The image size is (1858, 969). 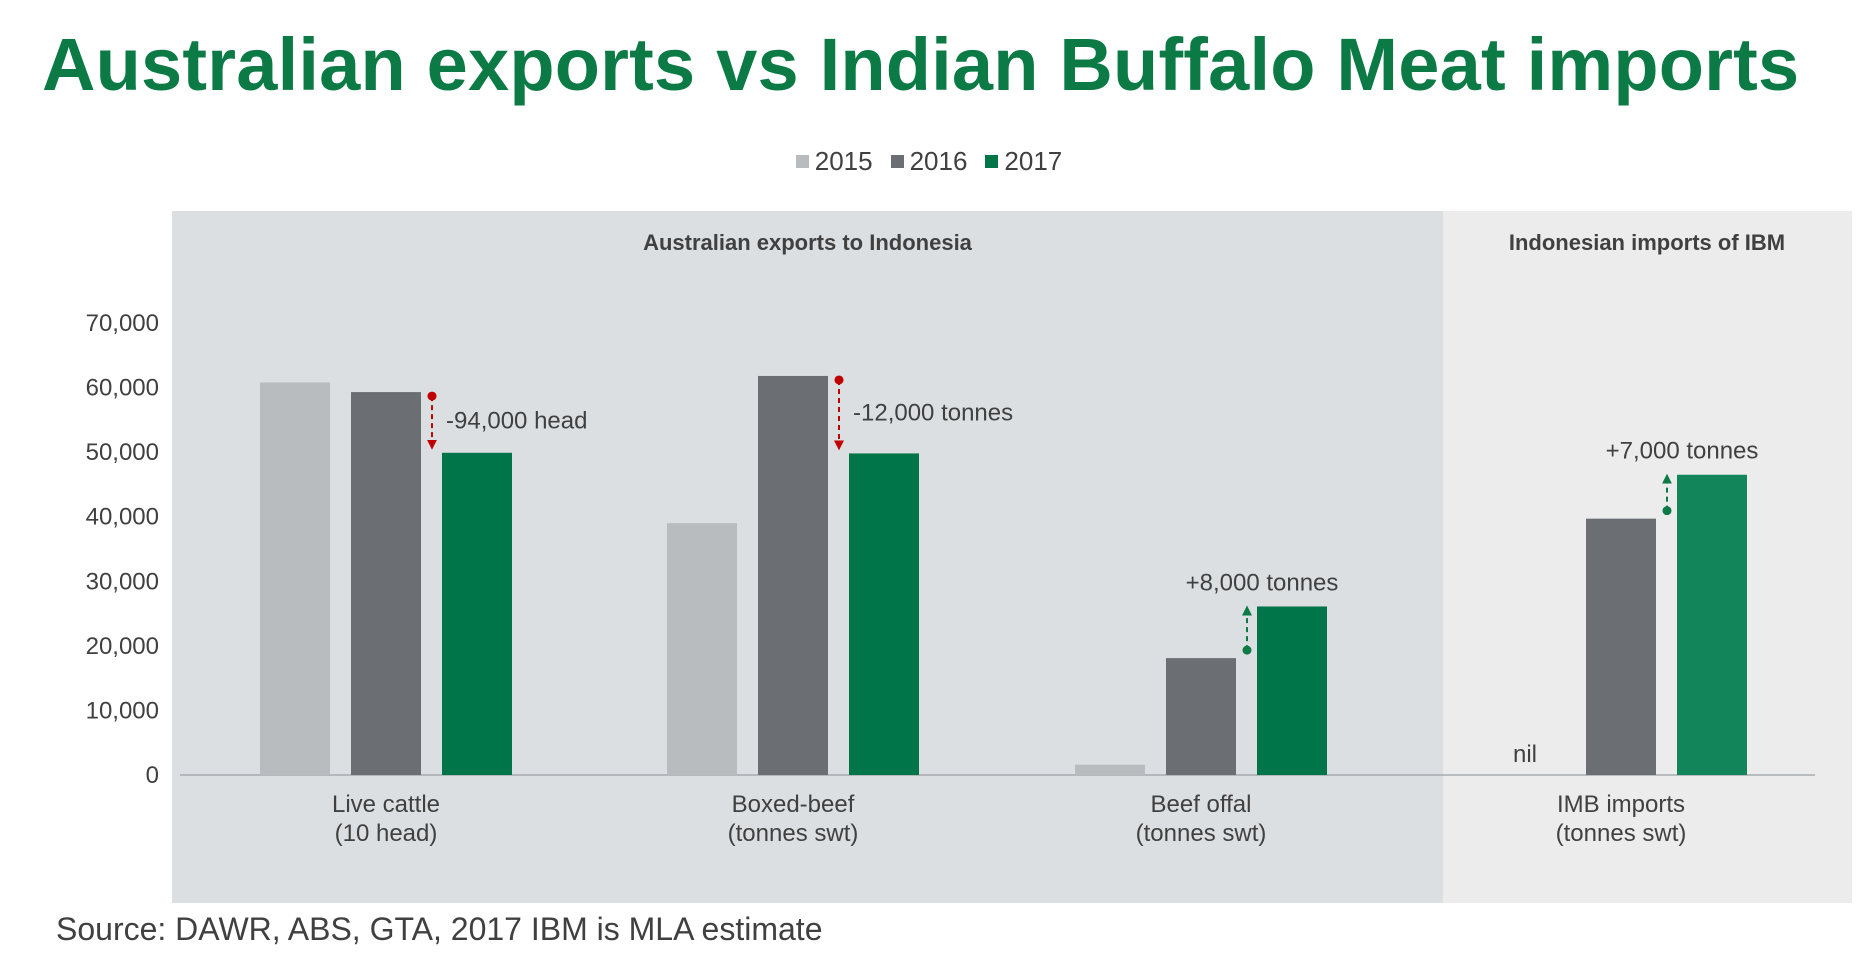 I want to click on legend-item-2016: 2016, so click(x=929, y=161).